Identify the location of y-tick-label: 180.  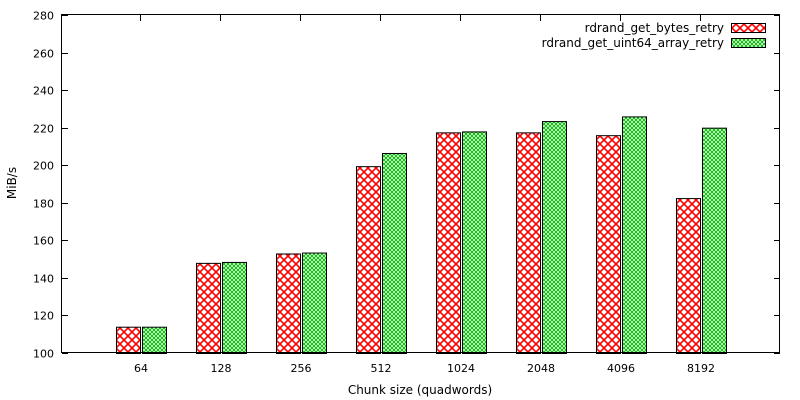
(43, 204).